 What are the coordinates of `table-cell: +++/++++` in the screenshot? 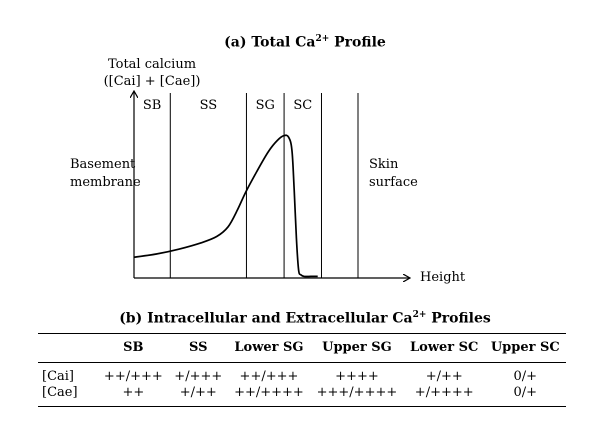 It's located at (357, 392).